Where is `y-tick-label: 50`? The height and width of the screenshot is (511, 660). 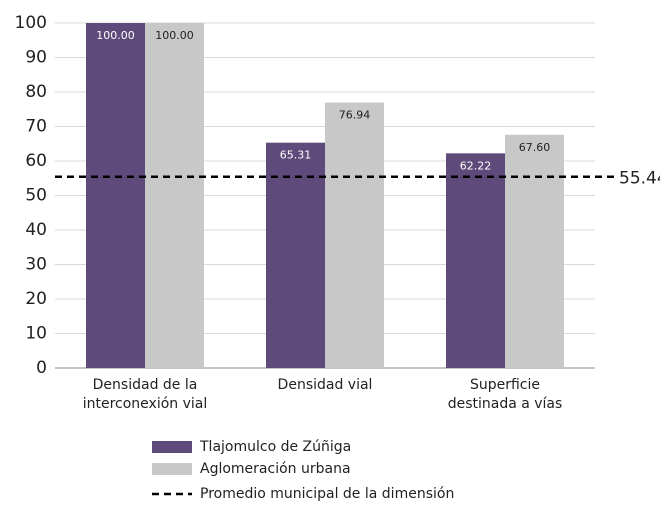
y-tick-label: 50 is located at coordinates (36, 196).